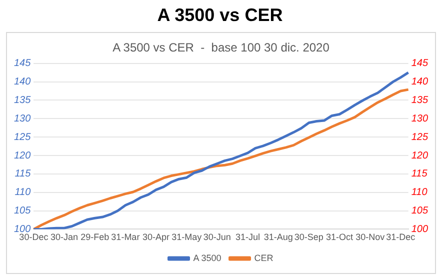 The height and width of the screenshot is (277, 440). What do you see at coordinates (340, 237) in the screenshot?
I see `x-tick-label: 31-Oct` at bounding box center [340, 237].